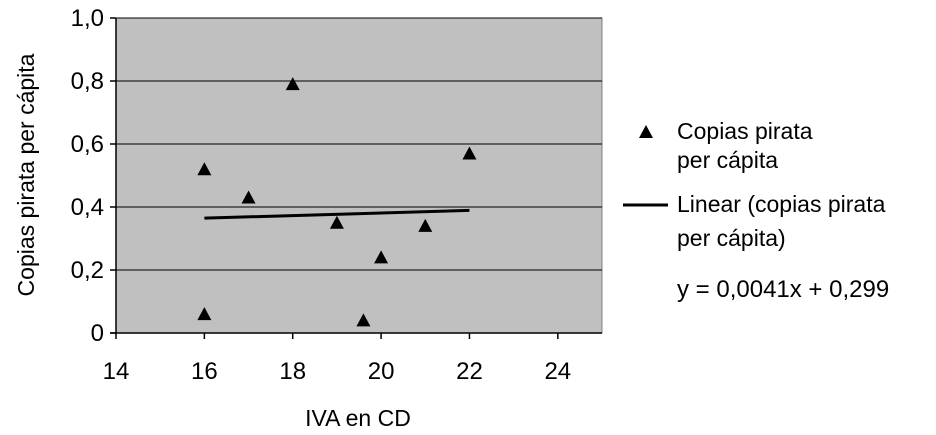 The image size is (936, 435). I want to click on y-tick-label: 1,0, so click(87, 18).